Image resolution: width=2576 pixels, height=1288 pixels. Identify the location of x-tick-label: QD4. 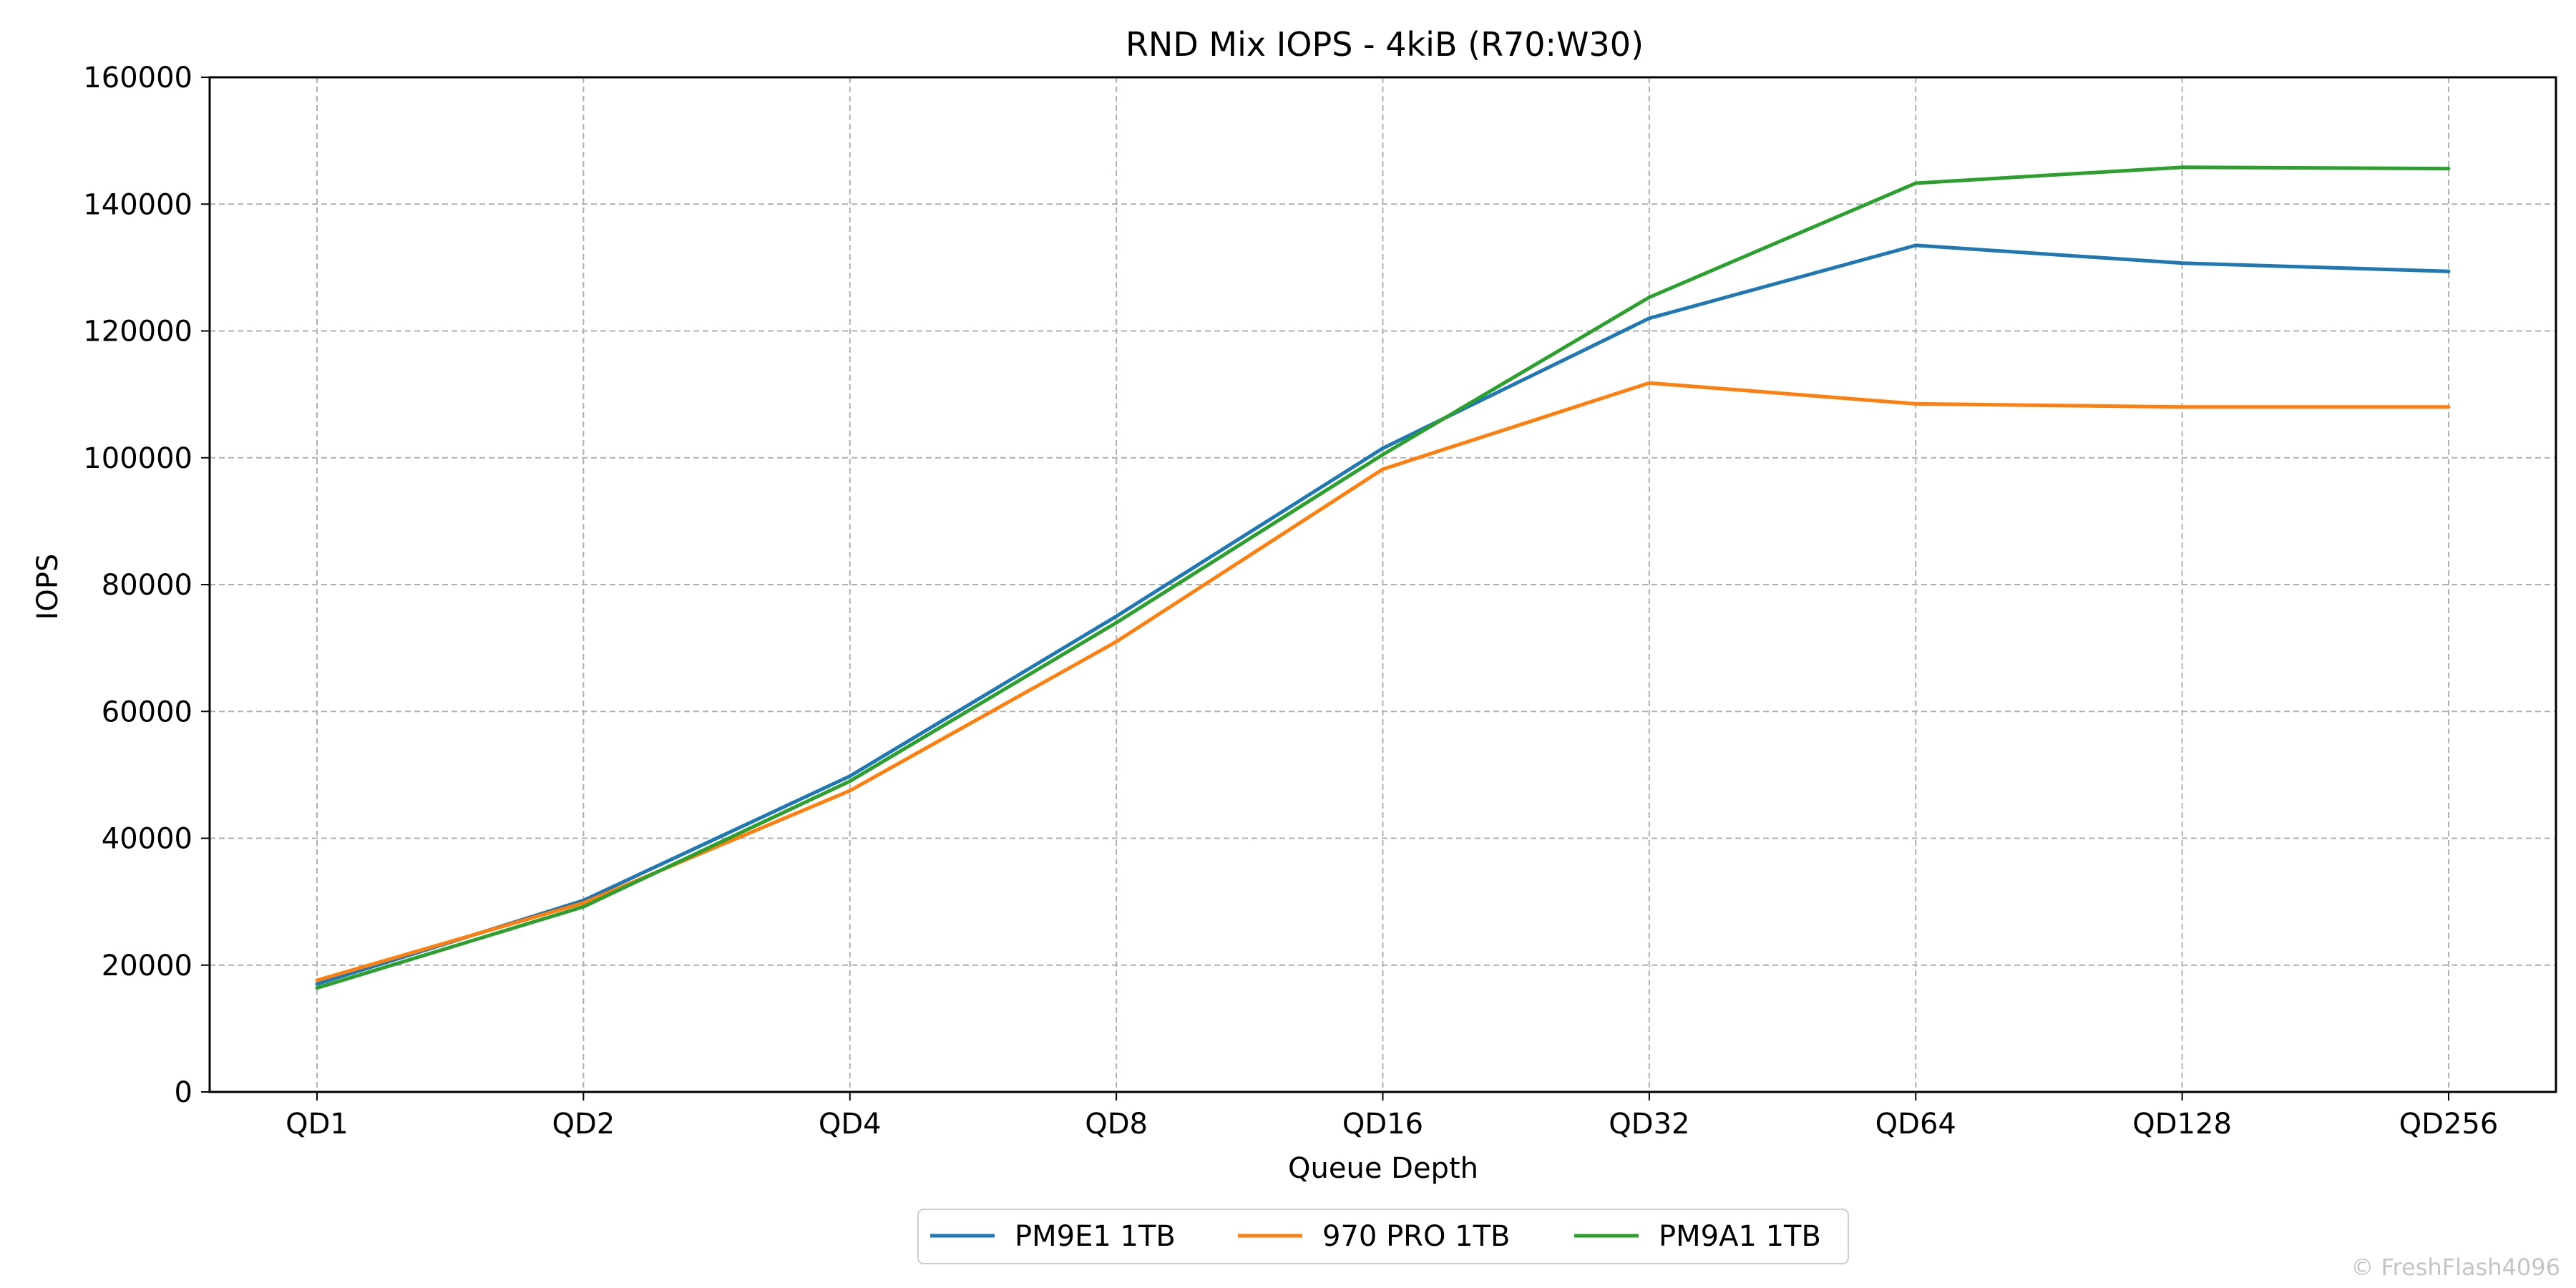
(850, 1124).